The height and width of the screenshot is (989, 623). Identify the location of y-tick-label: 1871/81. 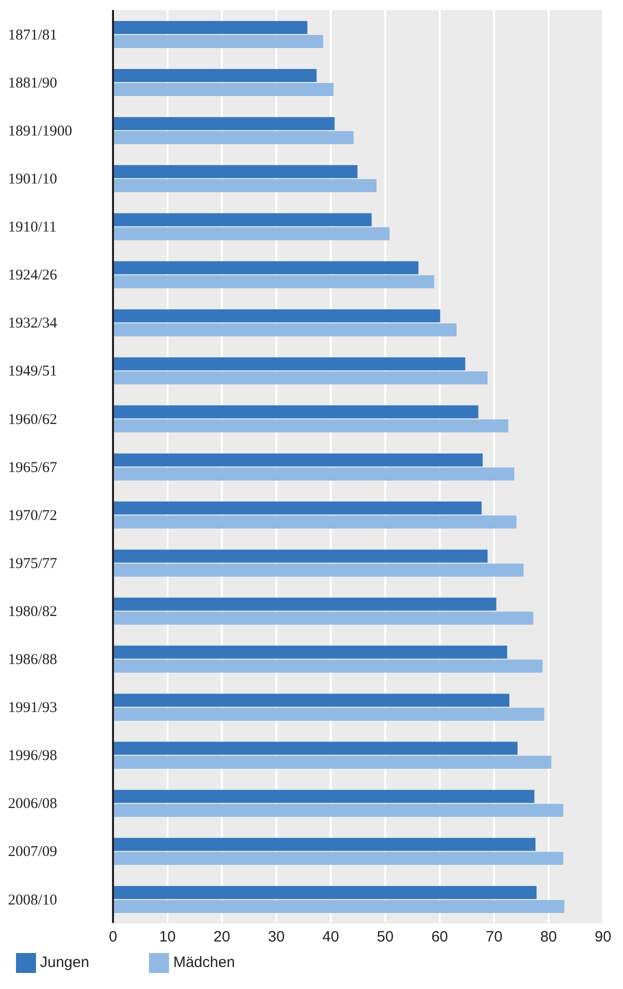
(33, 35).